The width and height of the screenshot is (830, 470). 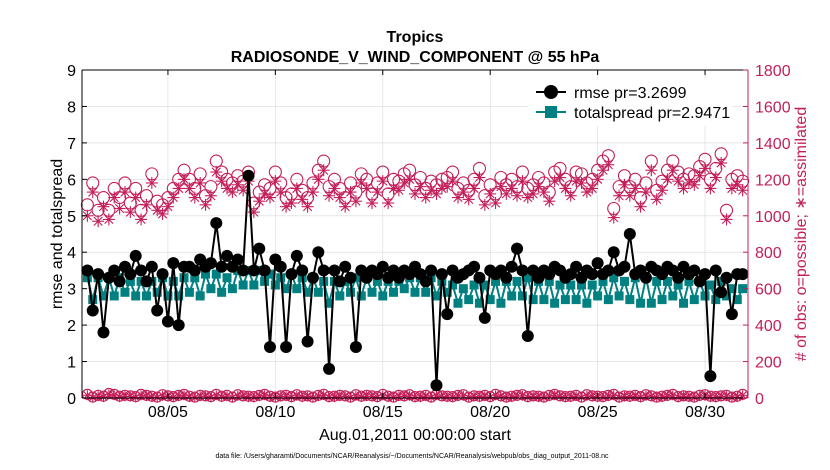 I want to click on x-axis-label: Aug.01,2011 00:00:00 start, so click(x=415, y=435).